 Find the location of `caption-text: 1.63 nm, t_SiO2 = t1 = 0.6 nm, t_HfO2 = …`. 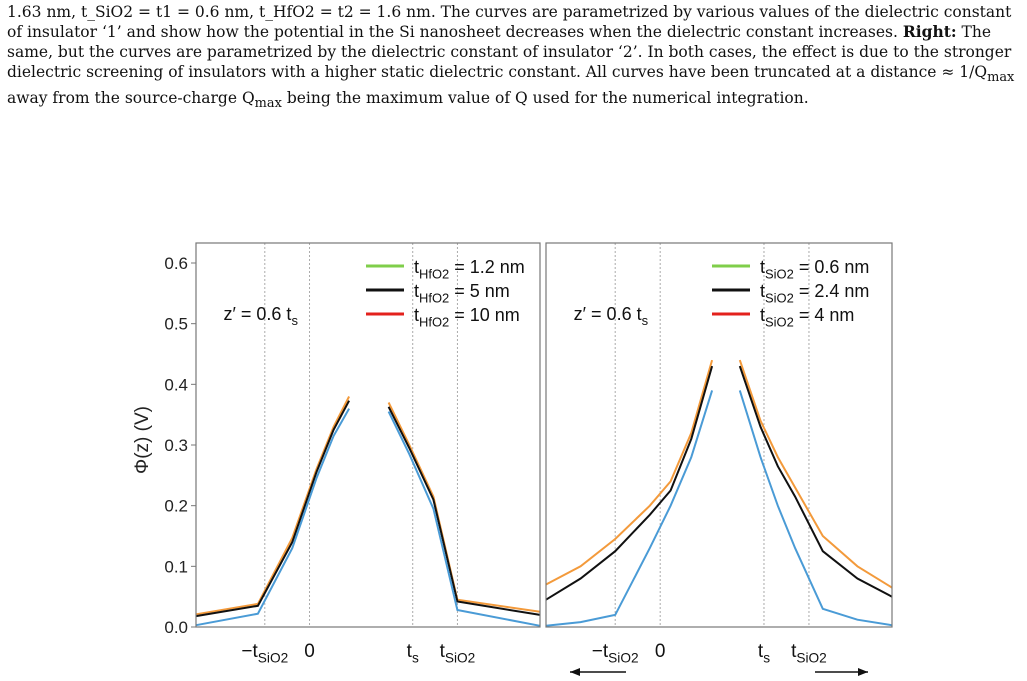

caption-text: 1.63 nm, t_SiO2 = t1 = 0.6 nm, t_HfO2 = … is located at coordinates (509, 12).